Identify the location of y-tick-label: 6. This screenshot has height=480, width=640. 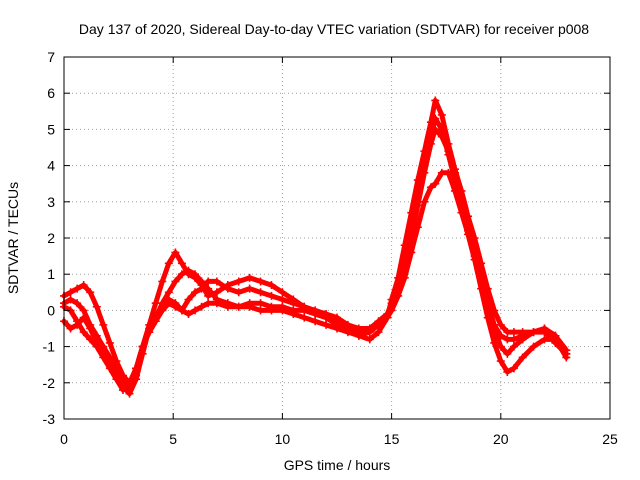
(51, 93).